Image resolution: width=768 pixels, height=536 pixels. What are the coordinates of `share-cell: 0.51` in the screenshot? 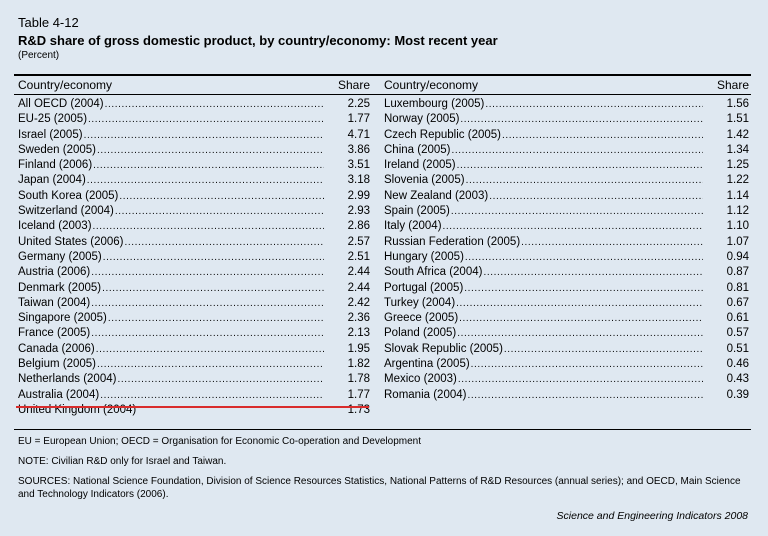 It's located at (737, 348).